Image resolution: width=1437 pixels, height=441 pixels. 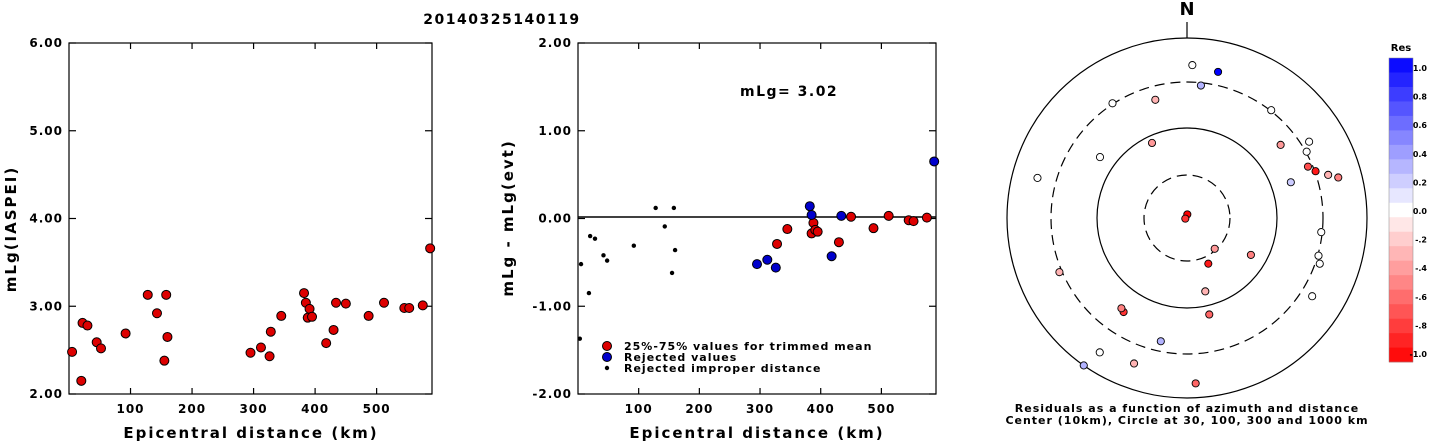 I want to click on middle-y-axis-label: mLg - mLg(evt), so click(x=508, y=217).